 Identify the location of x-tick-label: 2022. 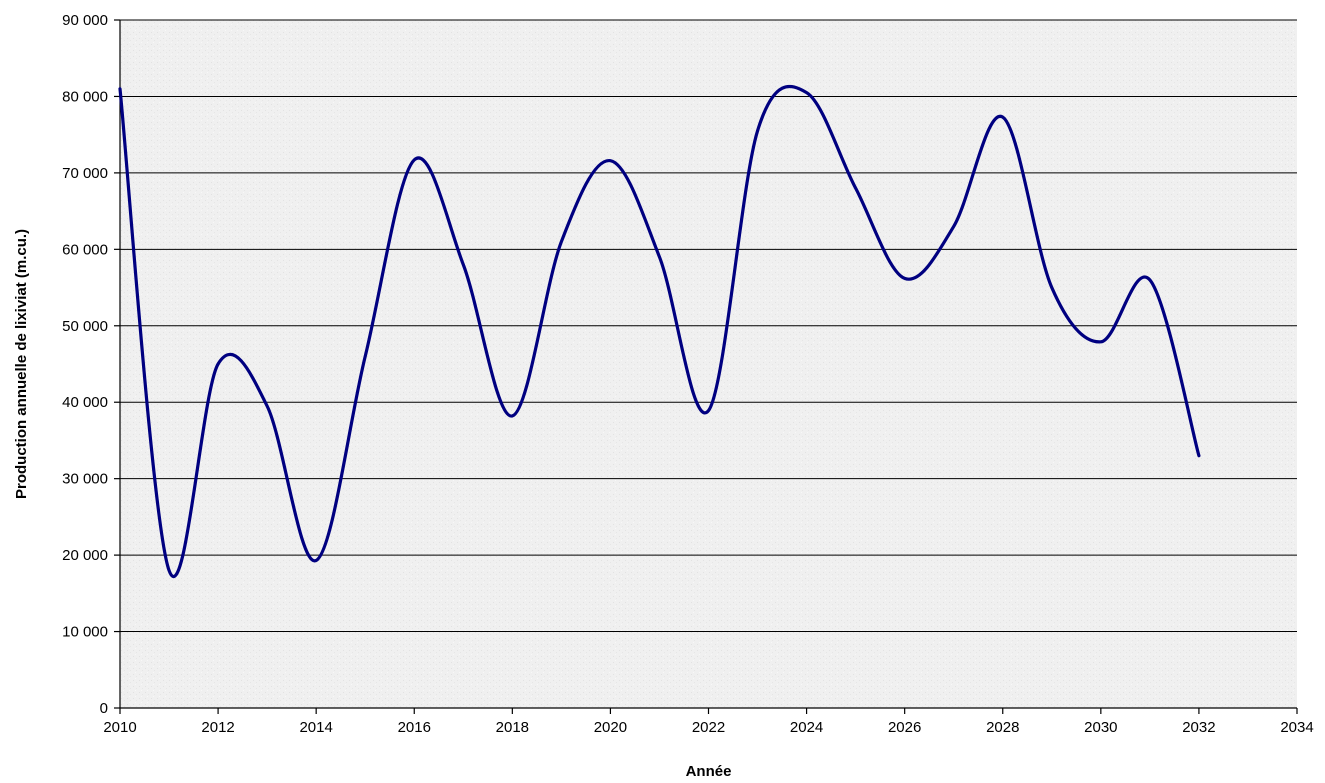
(708, 727).